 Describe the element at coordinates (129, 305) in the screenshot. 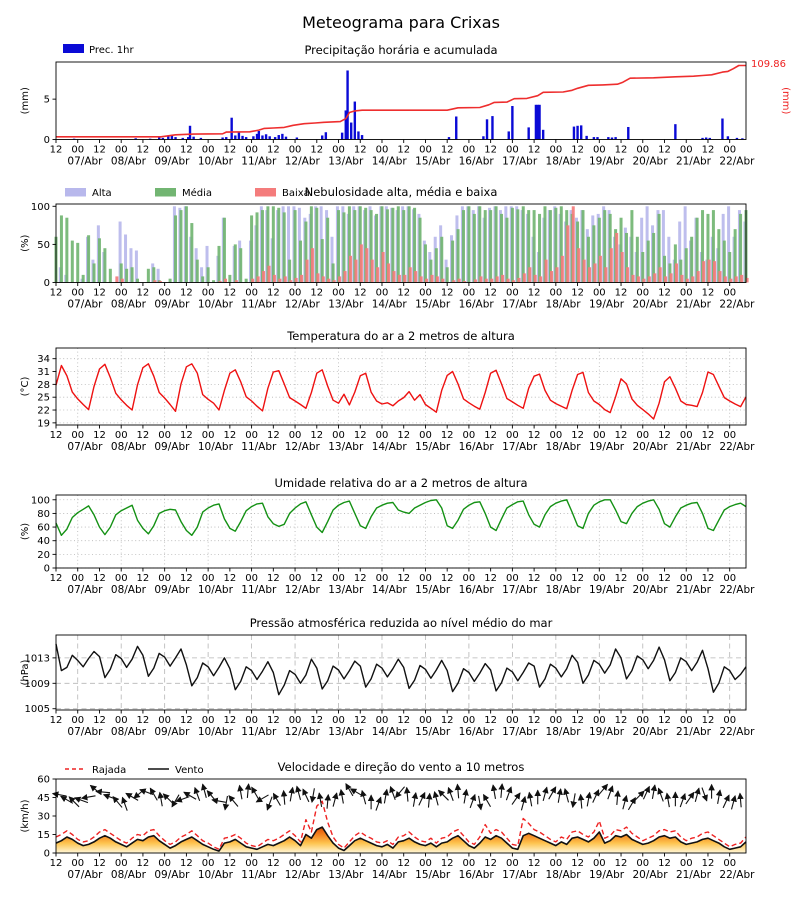

I see `x-date-label: 08/Abr` at that location.